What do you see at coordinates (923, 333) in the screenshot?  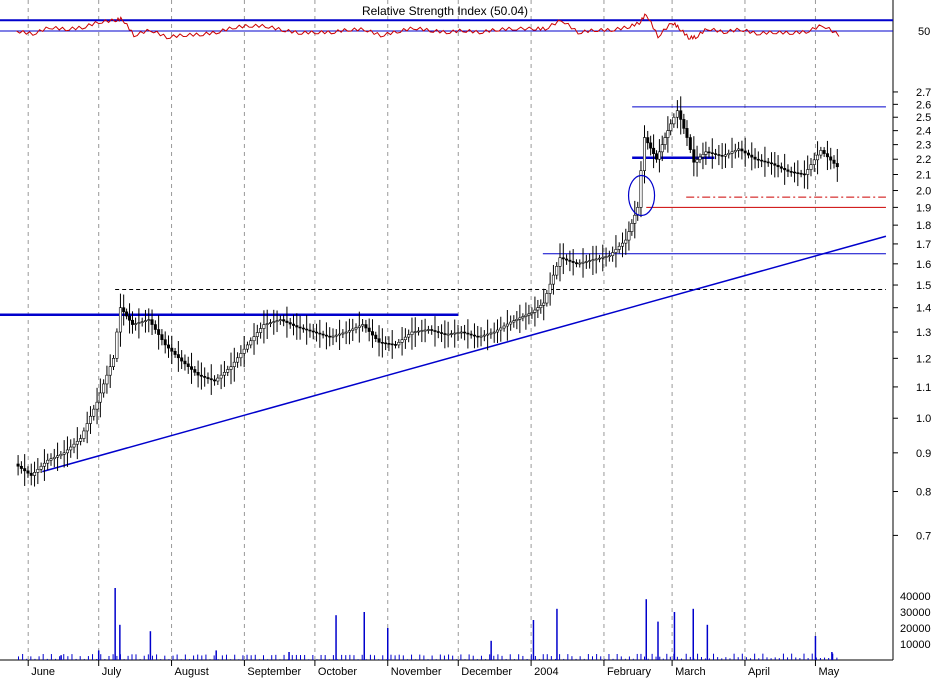 I see `y-tick-label: 1.3` at bounding box center [923, 333].